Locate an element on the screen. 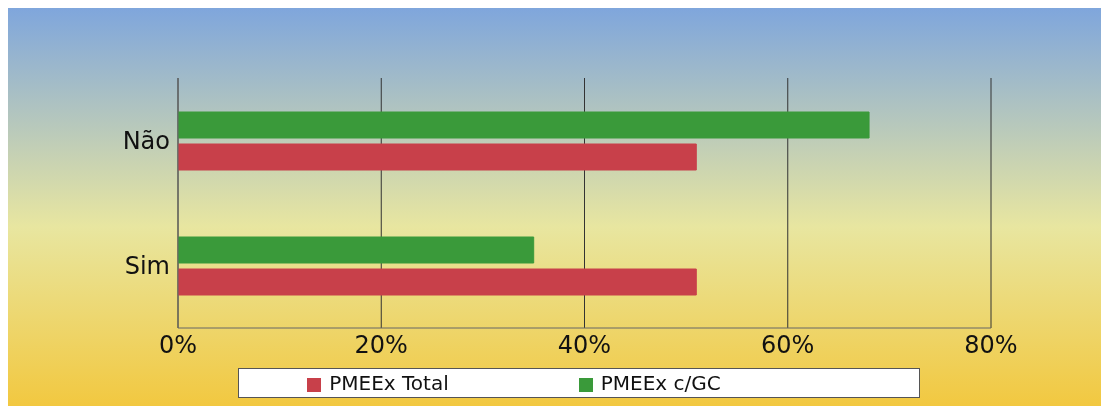  x-tick-label: 80% is located at coordinates (991, 345).